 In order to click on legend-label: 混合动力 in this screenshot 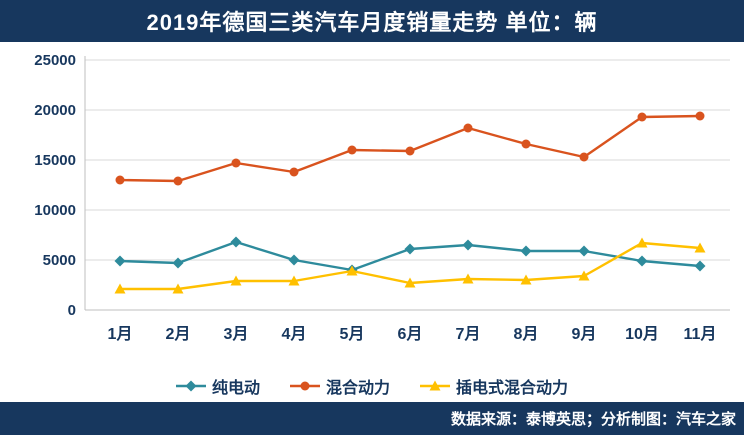, I will do `click(357, 388)`.